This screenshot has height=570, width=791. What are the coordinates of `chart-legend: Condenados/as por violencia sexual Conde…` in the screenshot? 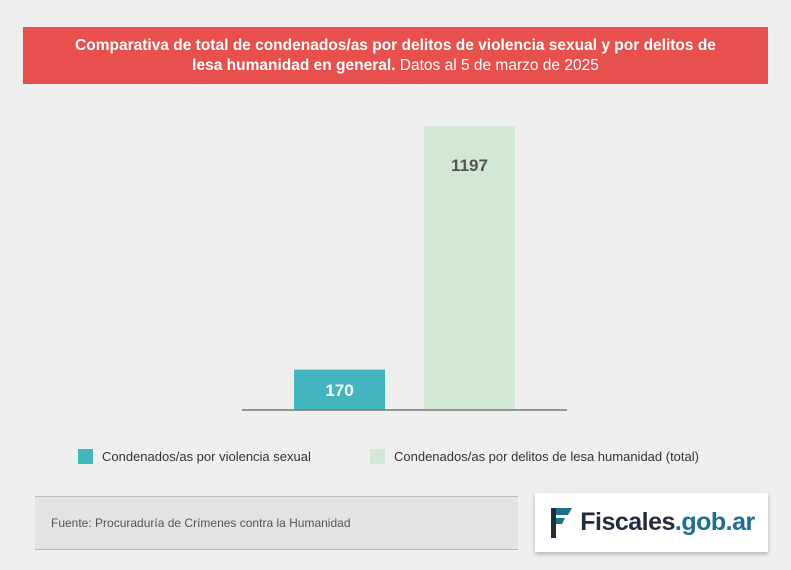 It's located at (428, 459).